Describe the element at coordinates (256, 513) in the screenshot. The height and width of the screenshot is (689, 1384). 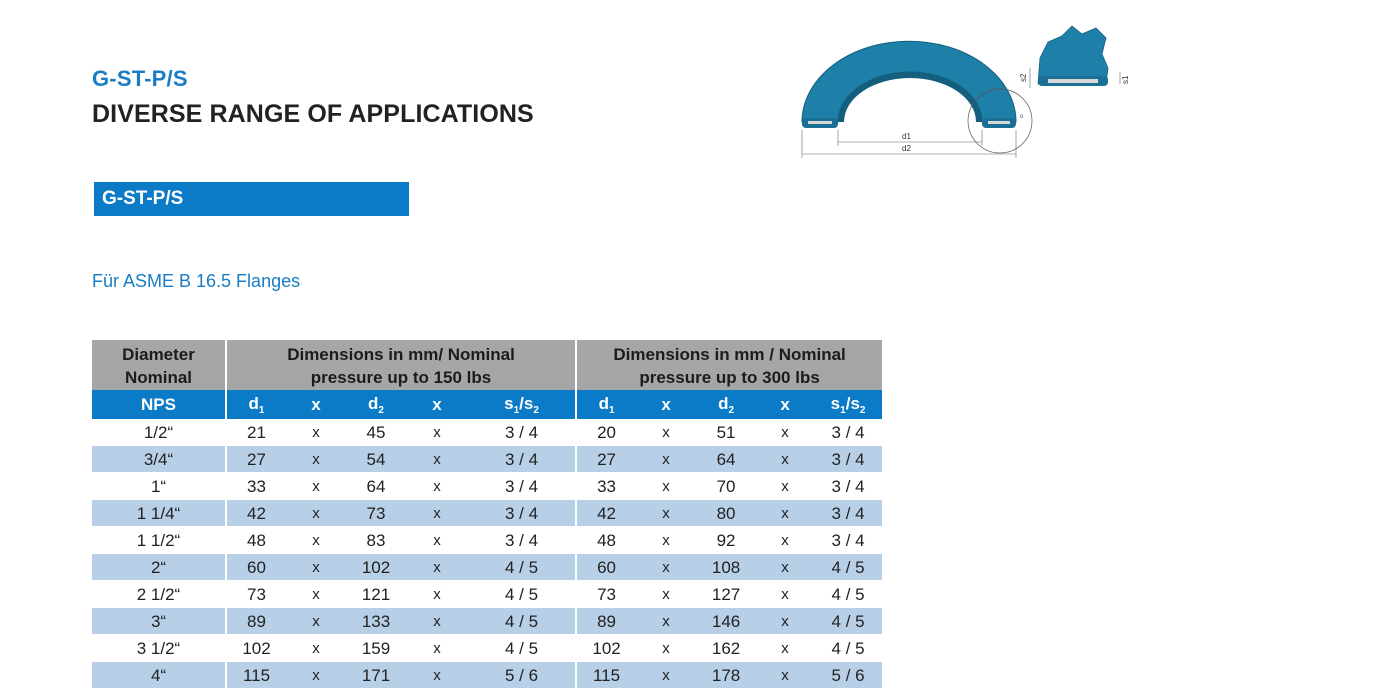
I see `d1-150-cell: 42` at that location.